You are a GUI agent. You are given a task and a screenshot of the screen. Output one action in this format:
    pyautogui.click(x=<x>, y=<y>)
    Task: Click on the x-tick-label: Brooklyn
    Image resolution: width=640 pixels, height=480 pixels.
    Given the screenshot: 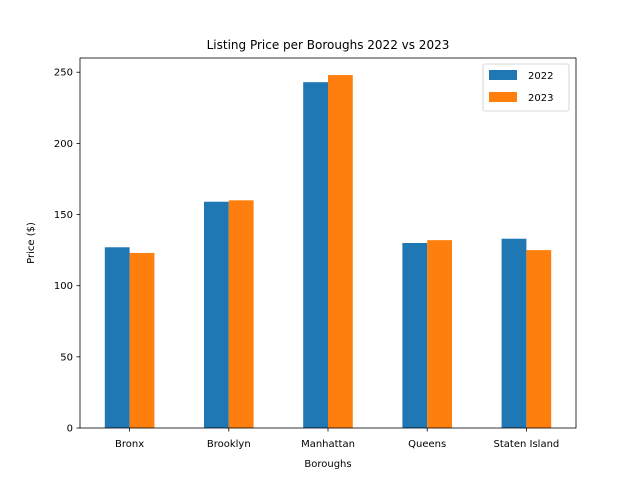 What is the action you would take?
    pyautogui.click(x=229, y=444)
    